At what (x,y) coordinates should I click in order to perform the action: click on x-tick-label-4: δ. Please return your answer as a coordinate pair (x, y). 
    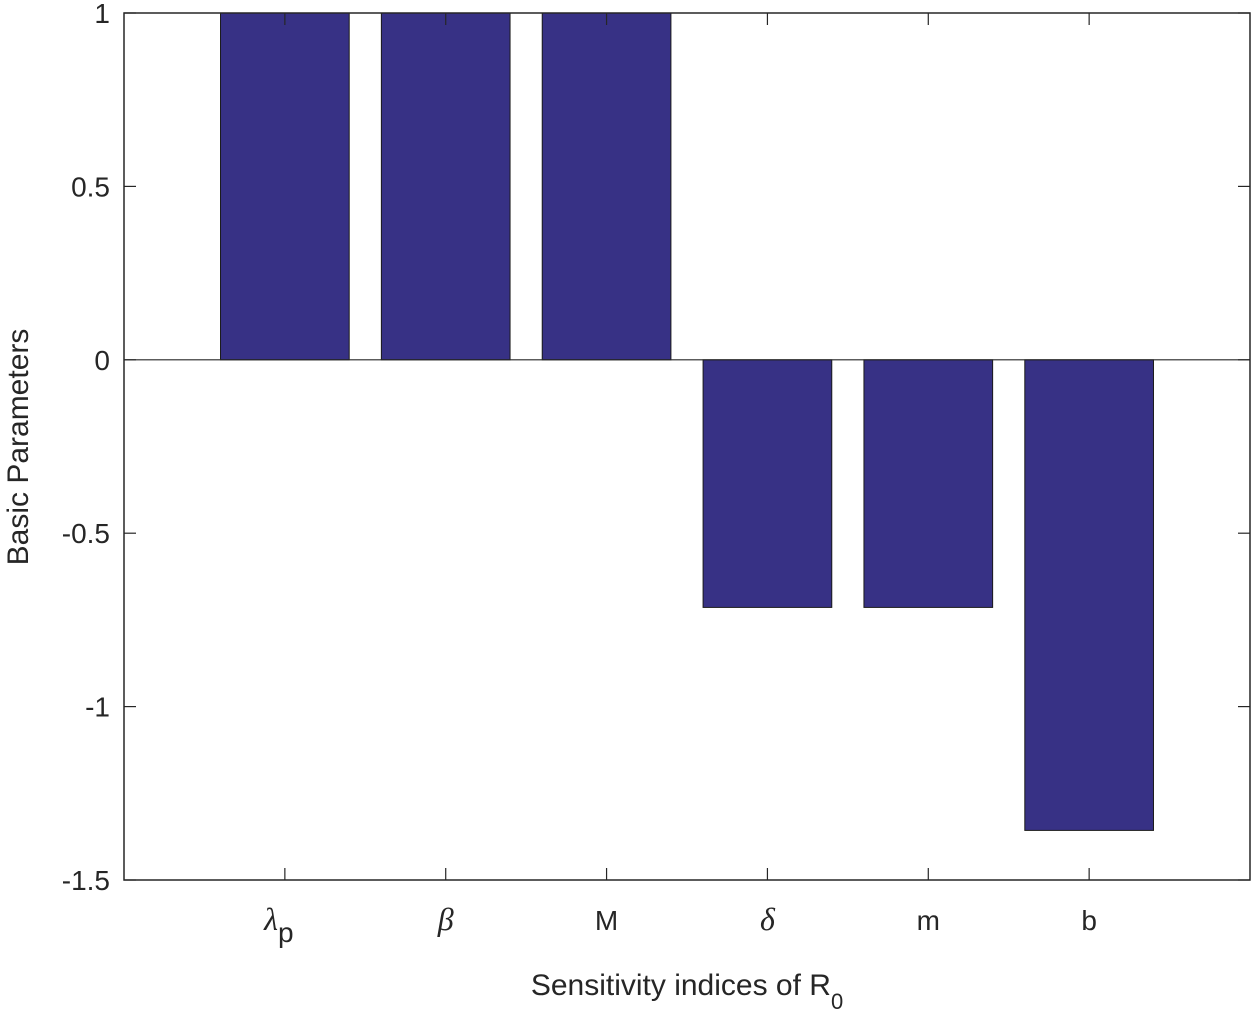
    Looking at the image, I should click on (768, 919).